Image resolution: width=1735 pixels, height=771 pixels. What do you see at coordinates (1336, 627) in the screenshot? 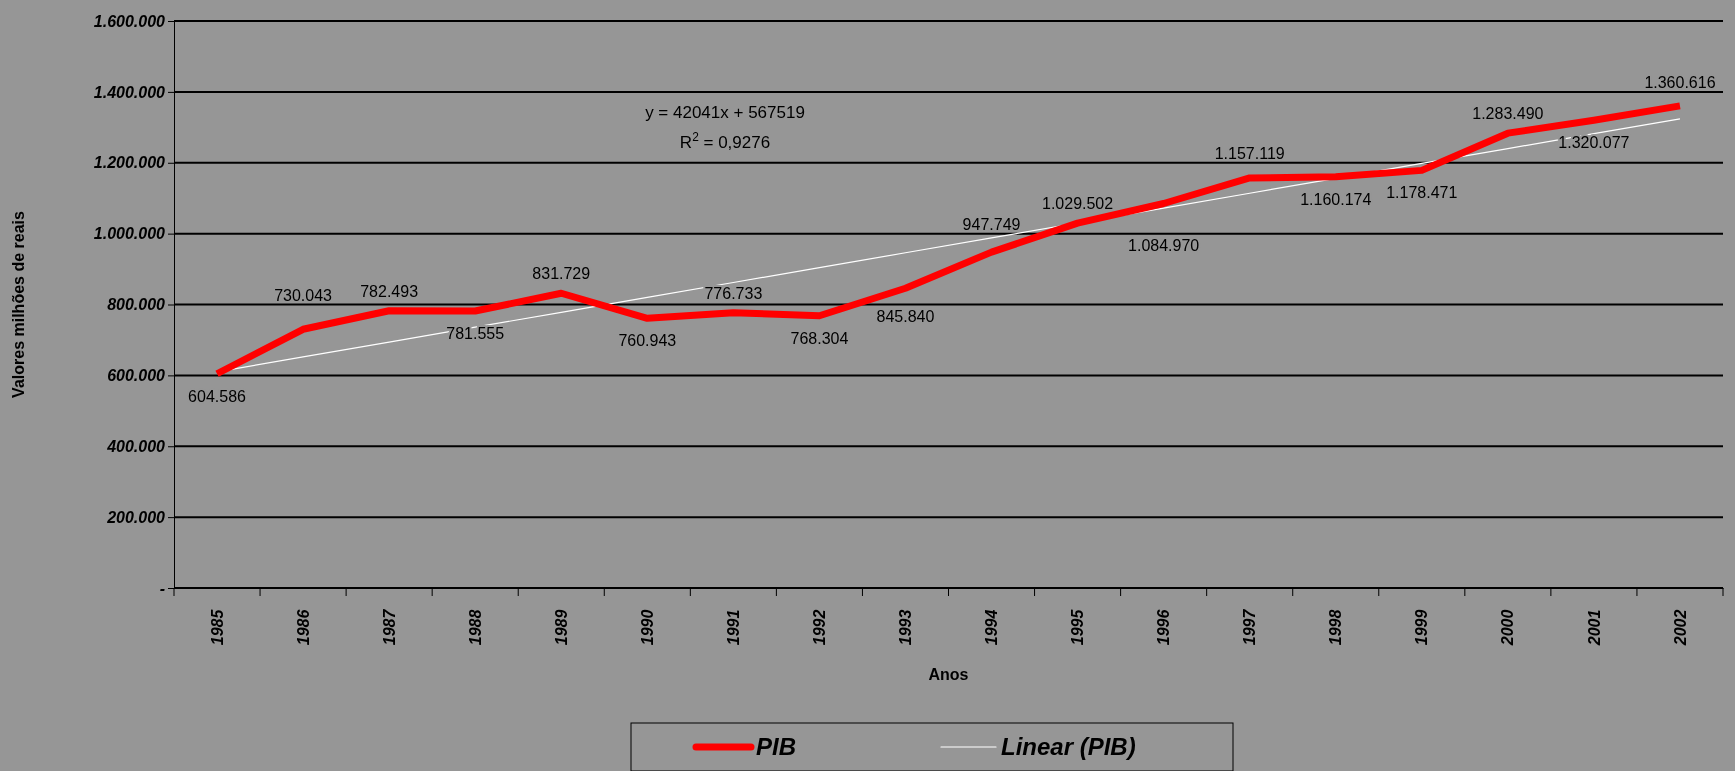
I see `x-tick-label: 1998` at bounding box center [1336, 627].